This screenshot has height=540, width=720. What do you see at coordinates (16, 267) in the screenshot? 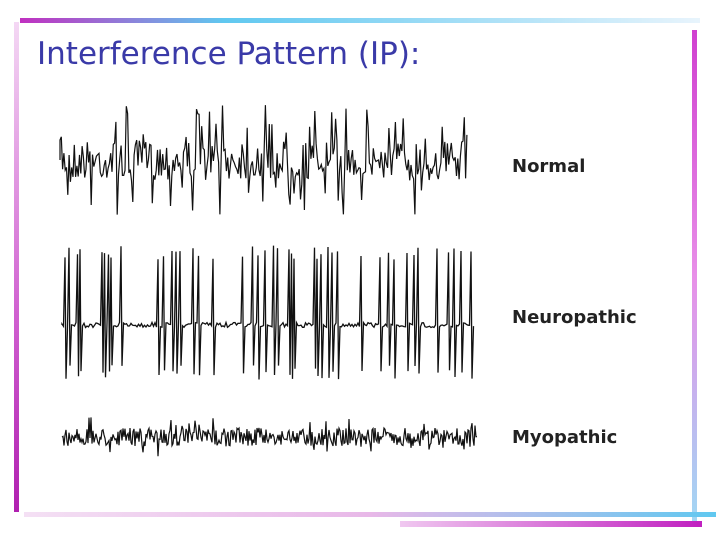
I see `left-bar` at bounding box center [16, 267].